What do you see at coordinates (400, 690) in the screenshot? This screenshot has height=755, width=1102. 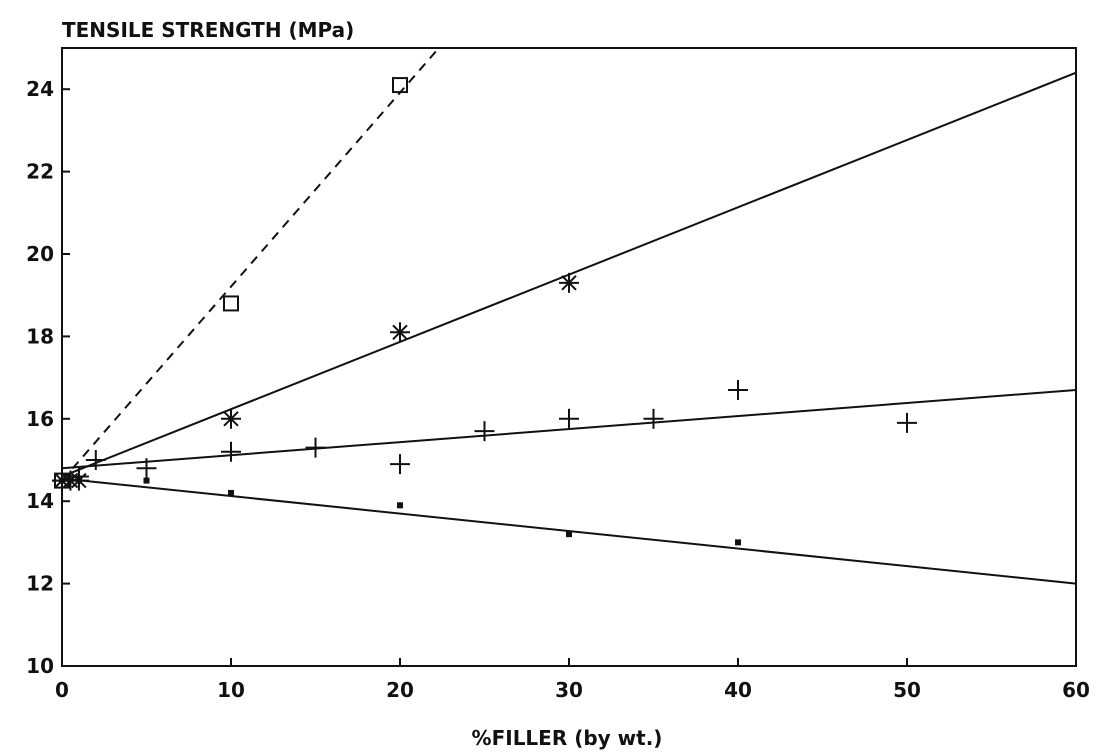 I see `x-tick-label: 20` at bounding box center [400, 690].